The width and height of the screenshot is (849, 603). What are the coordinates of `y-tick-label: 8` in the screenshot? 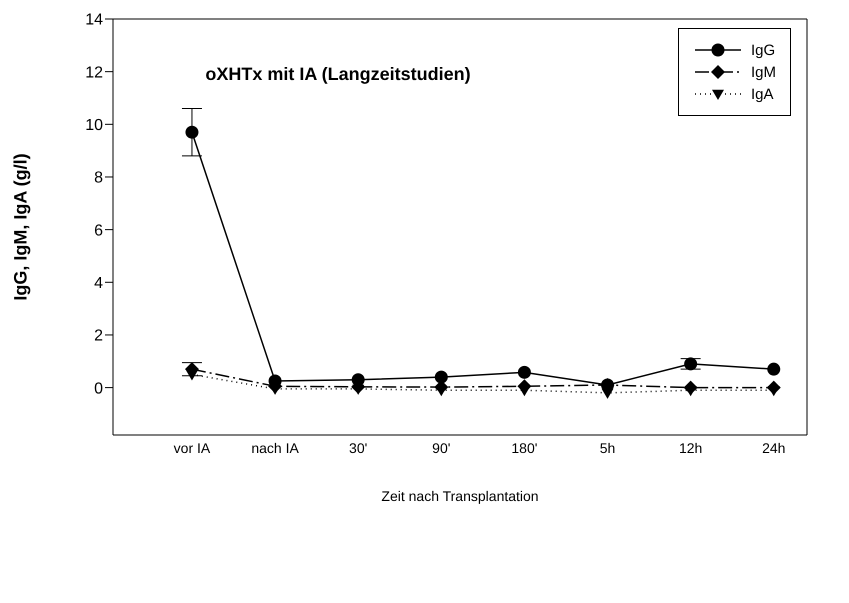 It's located at (99, 178).